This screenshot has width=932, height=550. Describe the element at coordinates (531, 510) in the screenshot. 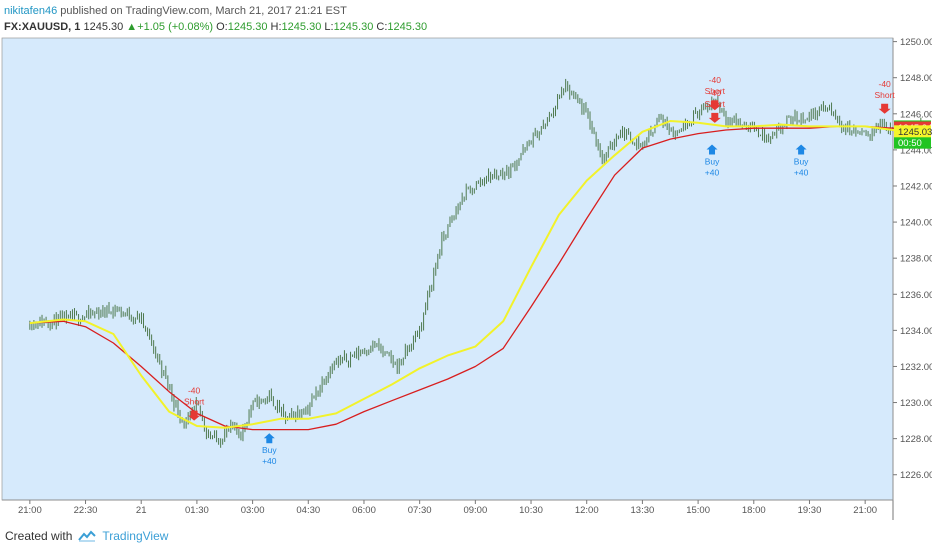

I see `x-tick-label: 10:30` at that location.